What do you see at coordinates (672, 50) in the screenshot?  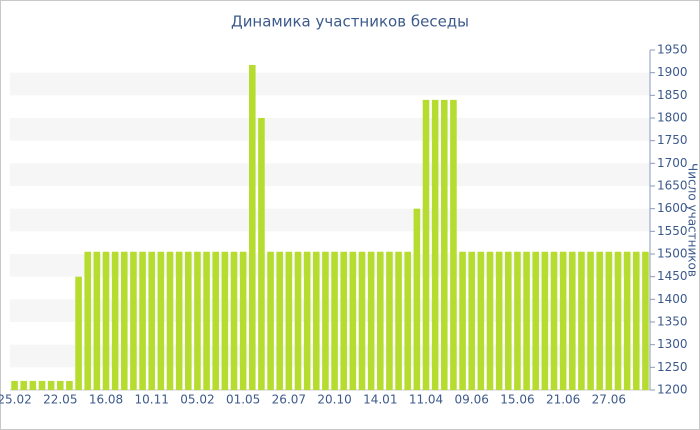 I see `y-tick-label: 1950` at bounding box center [672, 50].